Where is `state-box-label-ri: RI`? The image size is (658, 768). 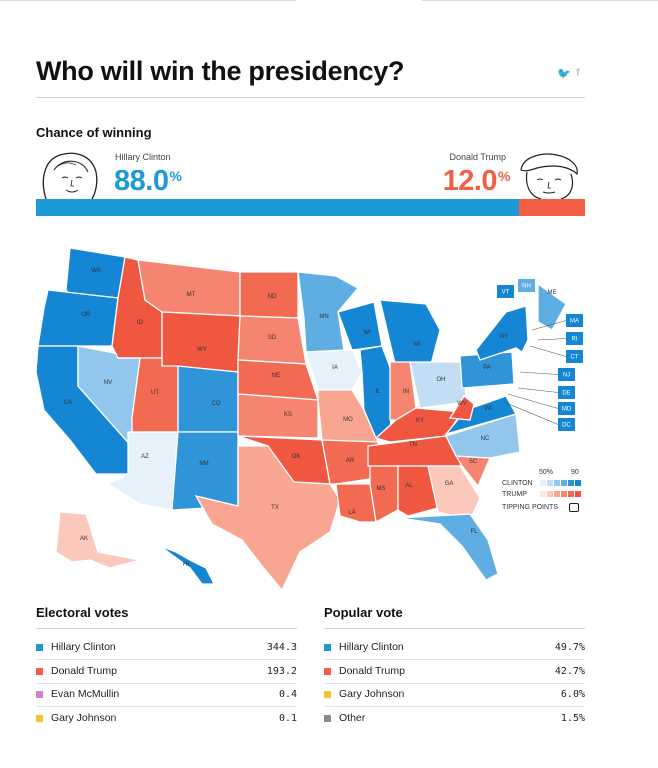
state-box-label-ri: RI is located at coordinates (575, 340).